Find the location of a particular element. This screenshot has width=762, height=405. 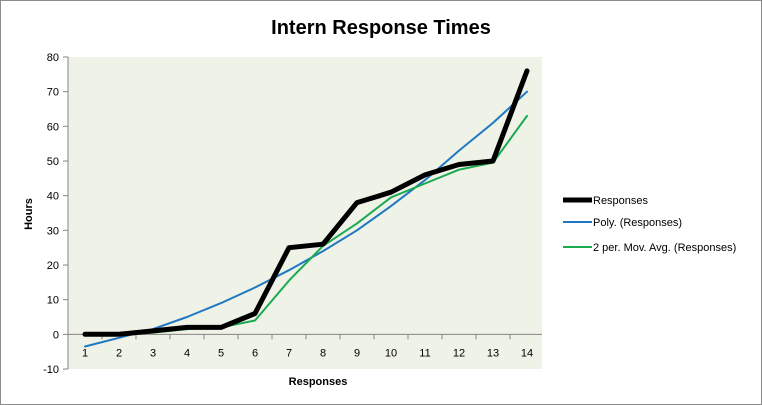

y-axis-label: Hours is located at coordinates (29, 214).